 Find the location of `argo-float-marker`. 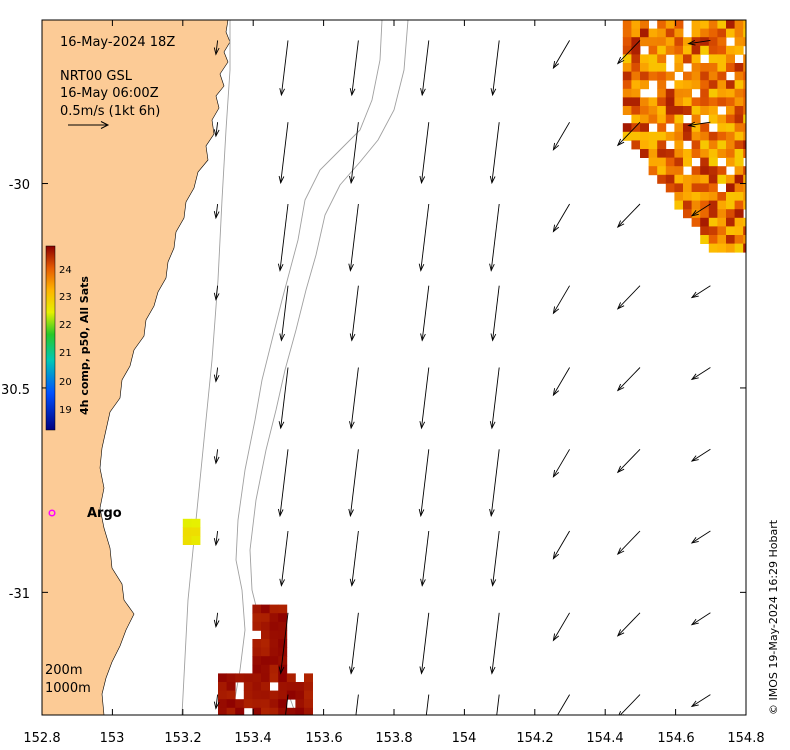

argo-float-marker is located at coordinates (52, 513).